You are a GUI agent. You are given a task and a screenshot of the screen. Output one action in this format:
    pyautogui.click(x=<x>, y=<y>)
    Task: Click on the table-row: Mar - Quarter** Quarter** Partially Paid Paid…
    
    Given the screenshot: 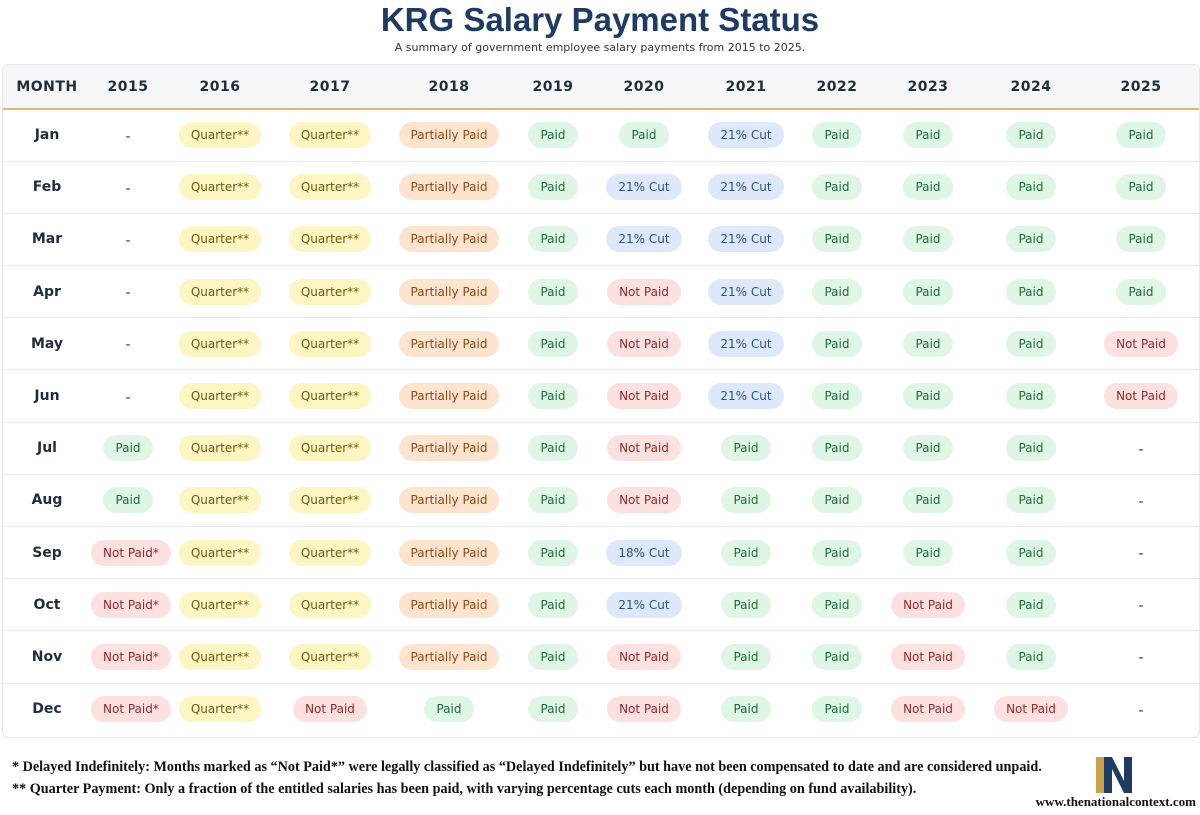 What is the action you would take?
    pyautogui.click(x=601, y=240)
    